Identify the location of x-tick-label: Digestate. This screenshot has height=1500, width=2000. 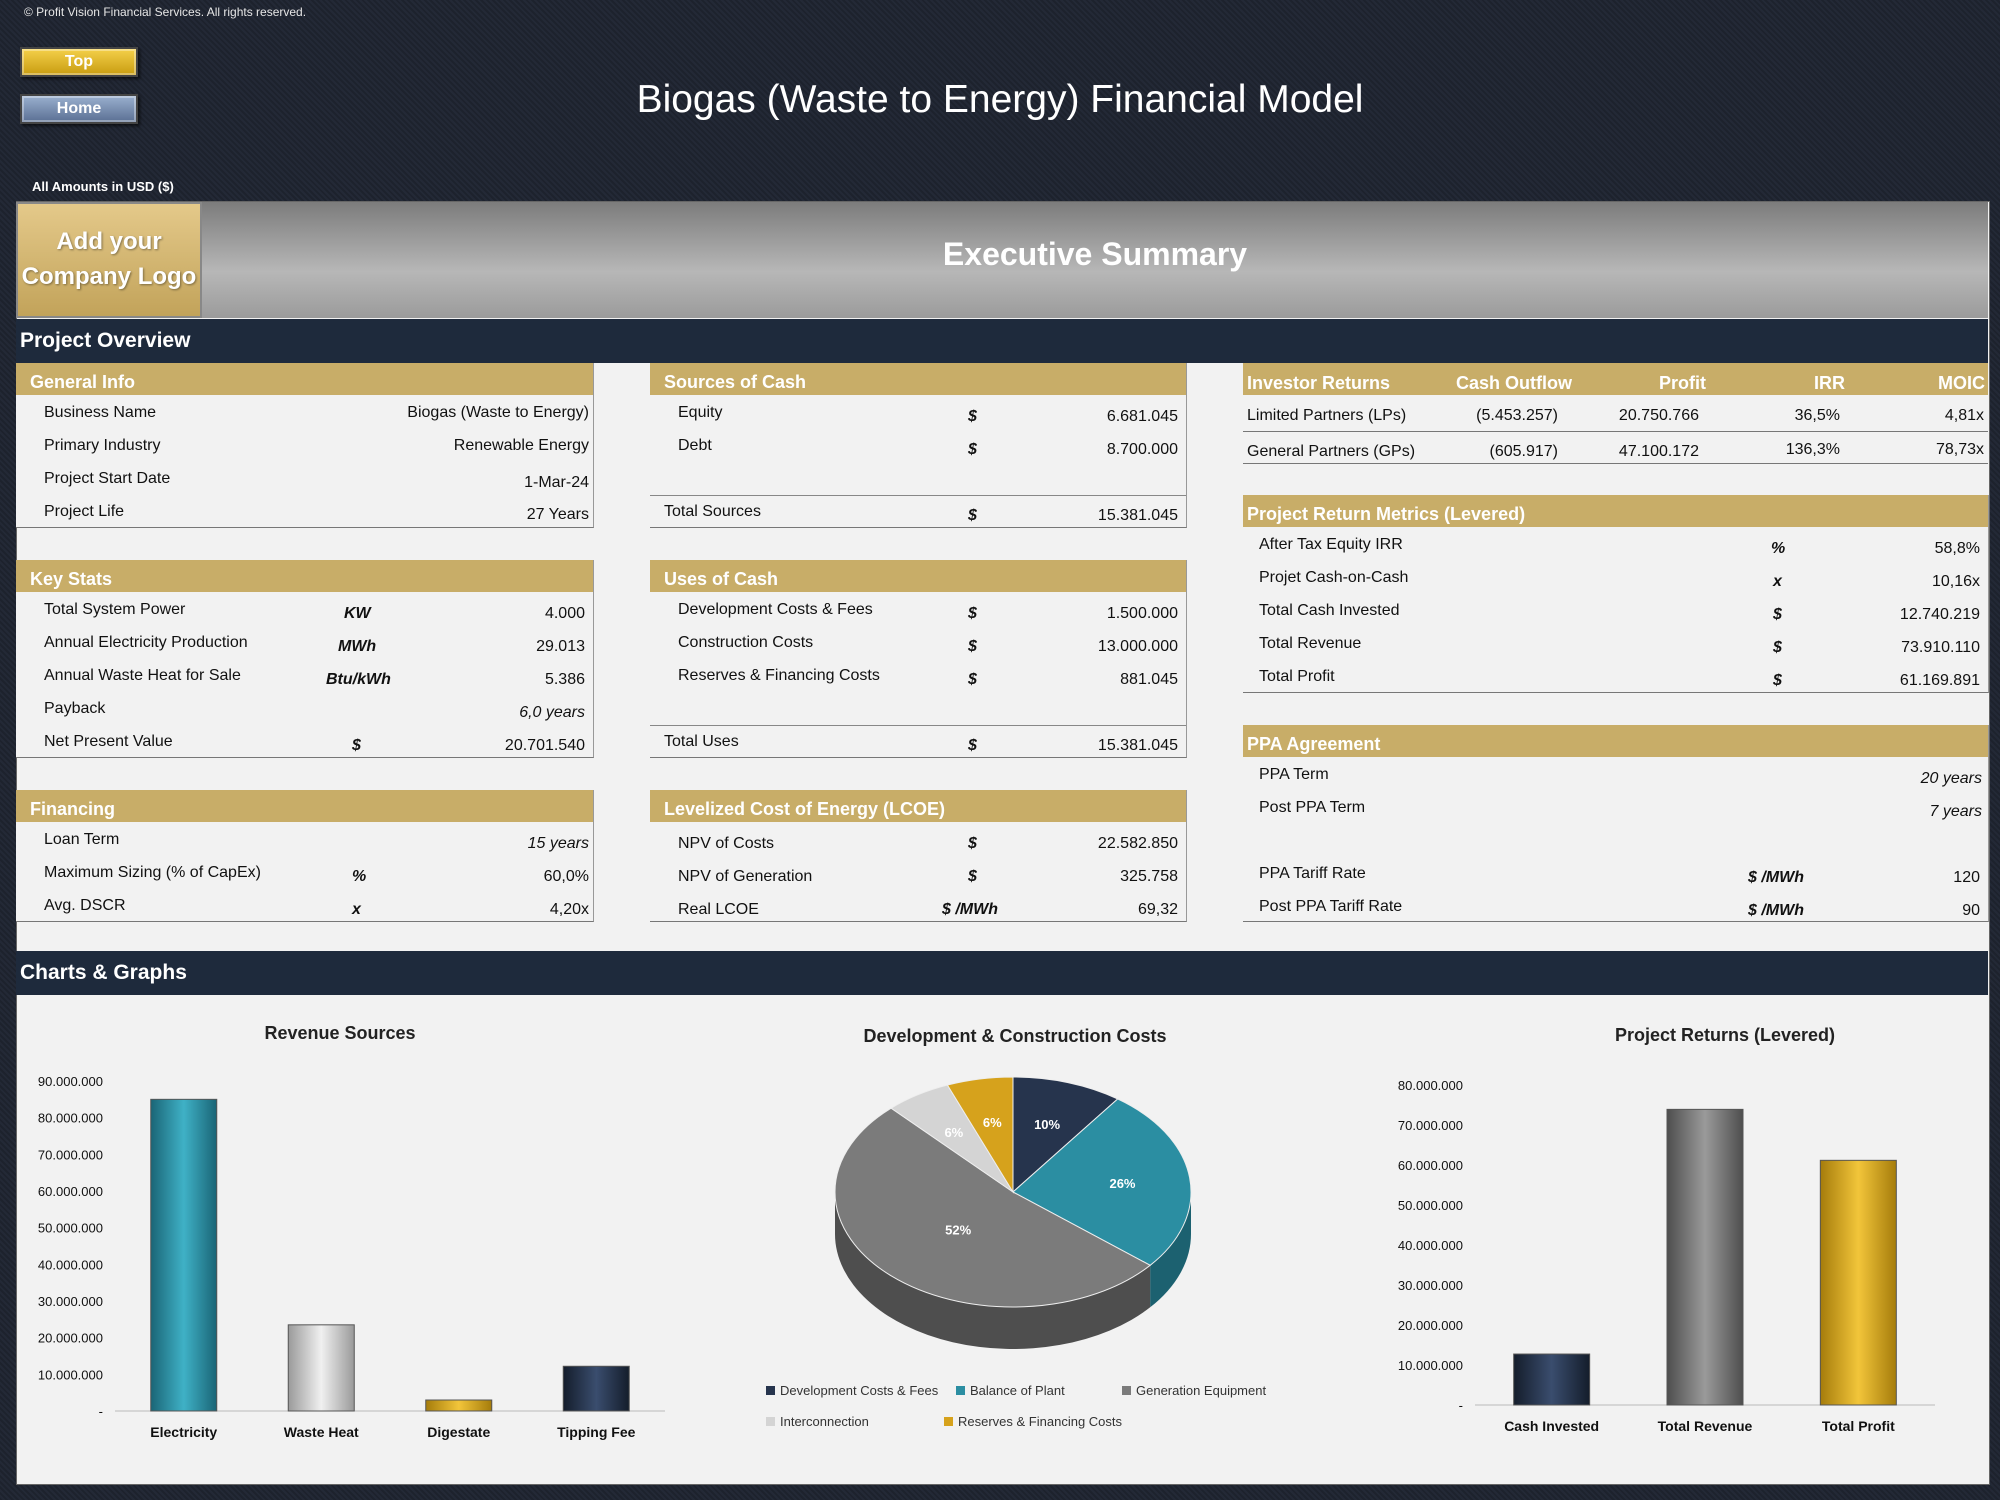
(458, 1432).